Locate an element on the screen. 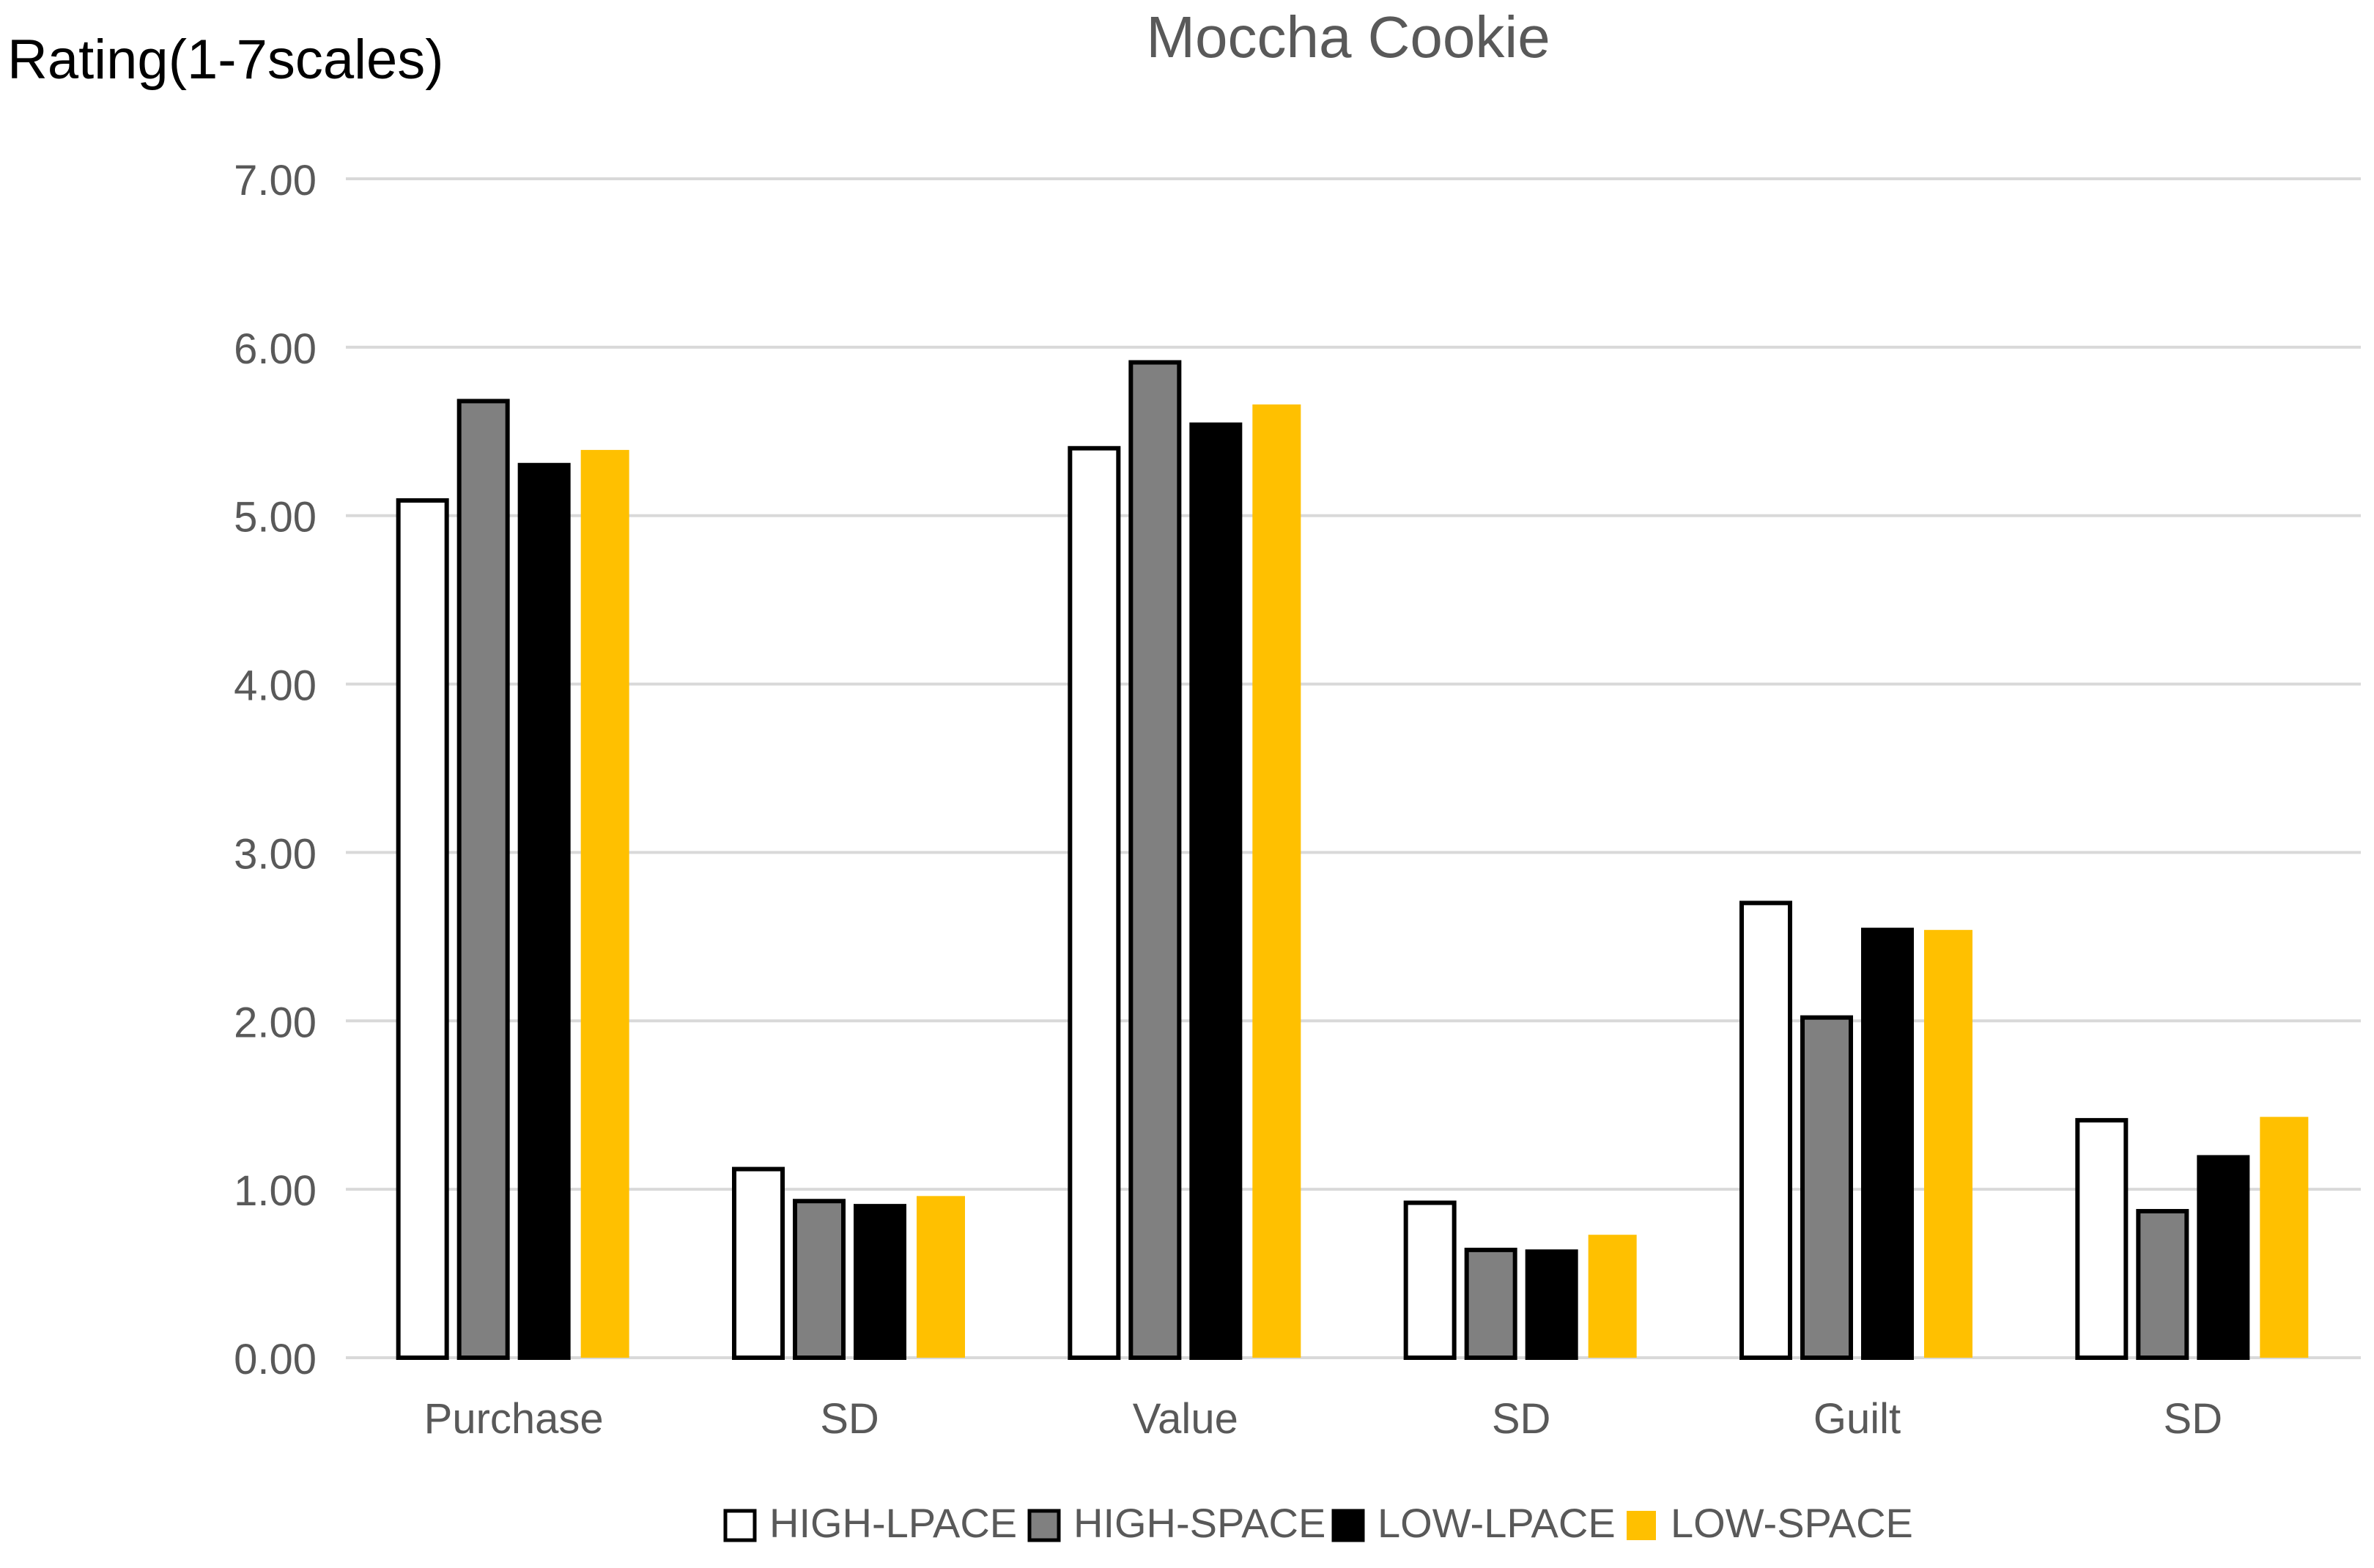  legend-label: HIGH-LPACE is located at coordinates (893, 1523).